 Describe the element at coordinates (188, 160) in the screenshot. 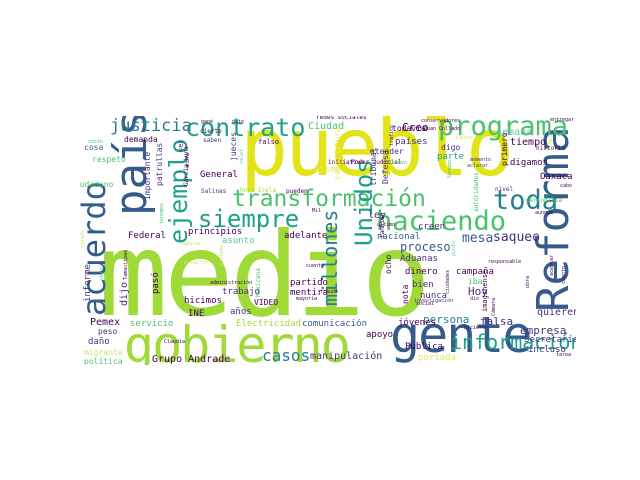

I see `word-ahora: ahora` at that location.